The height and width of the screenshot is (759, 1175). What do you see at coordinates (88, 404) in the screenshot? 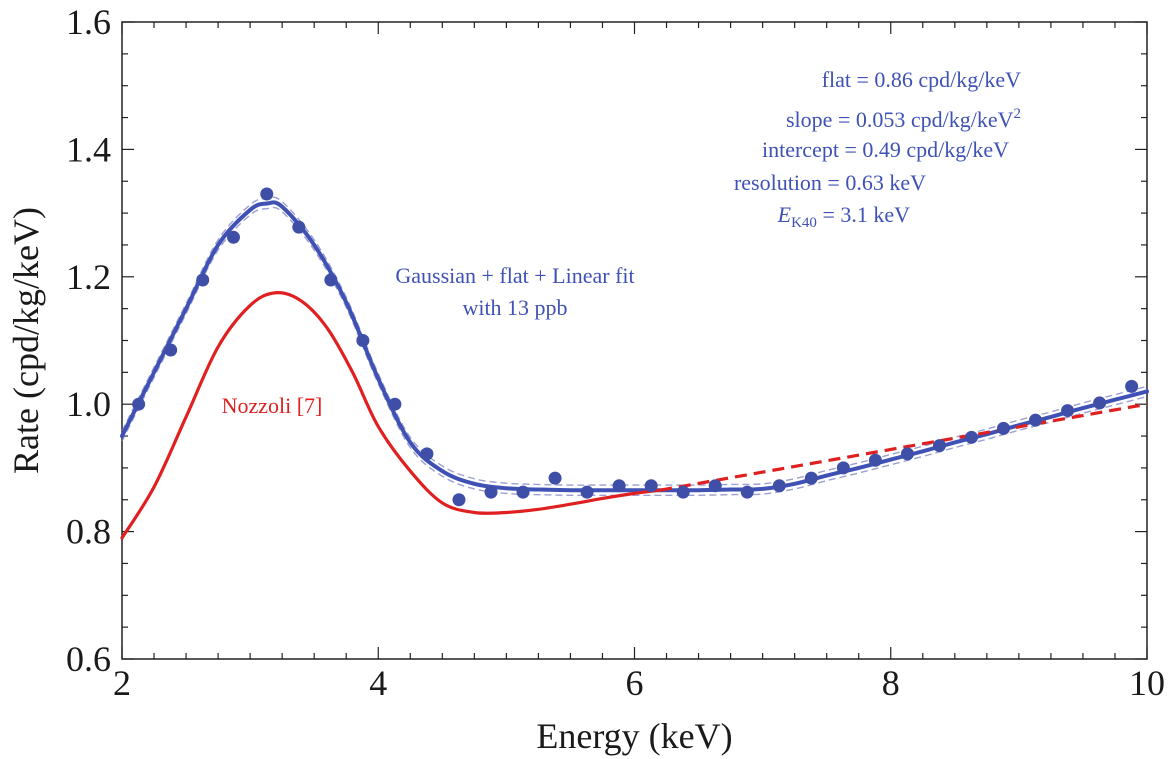
I see `y-tick-label: 1.0` at bounding box center [88, 404].